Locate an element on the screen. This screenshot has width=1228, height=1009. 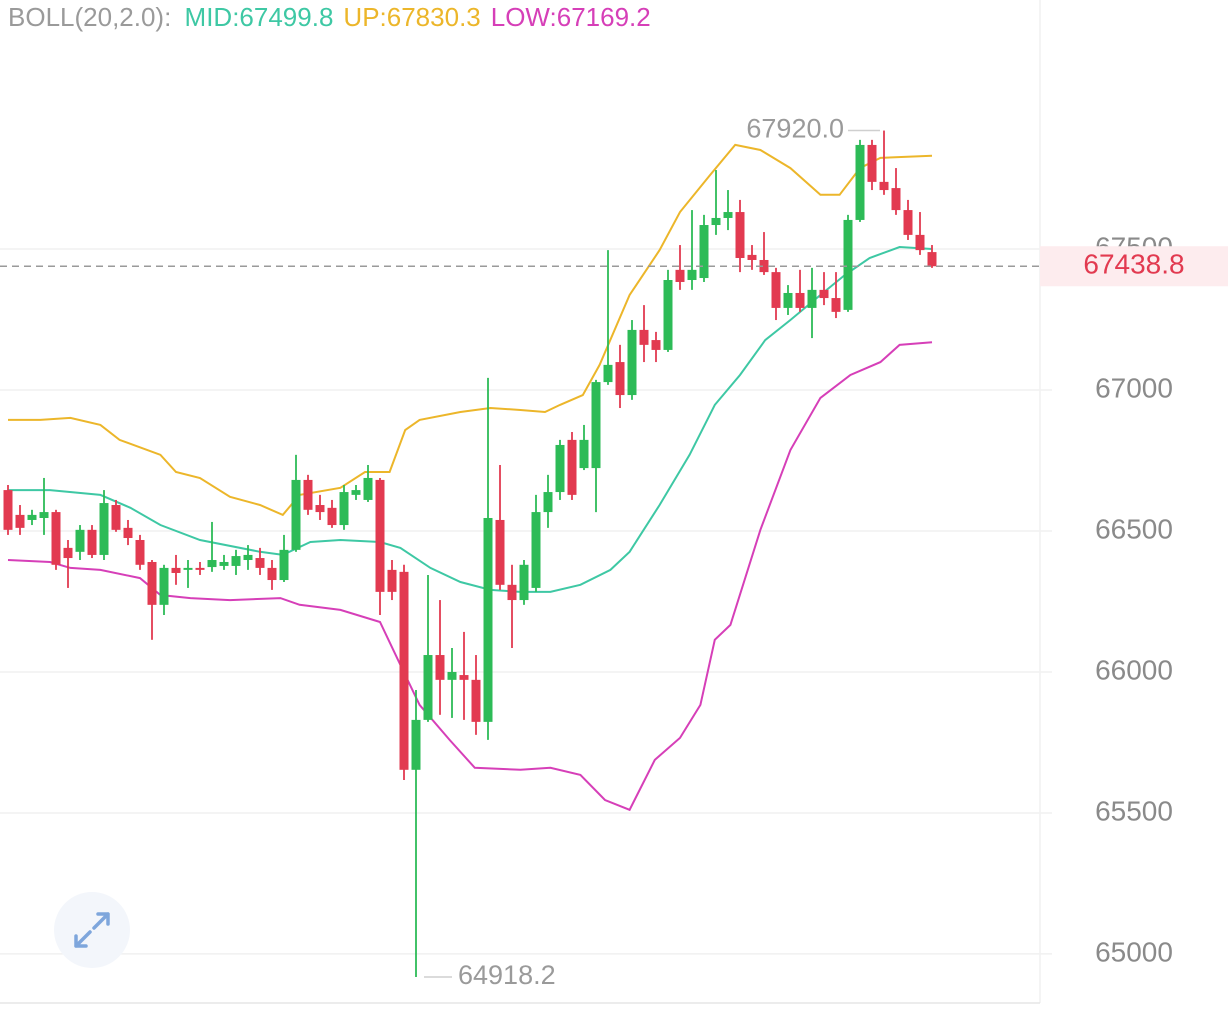
expand-button-bg is located at coordinates (92, 930).